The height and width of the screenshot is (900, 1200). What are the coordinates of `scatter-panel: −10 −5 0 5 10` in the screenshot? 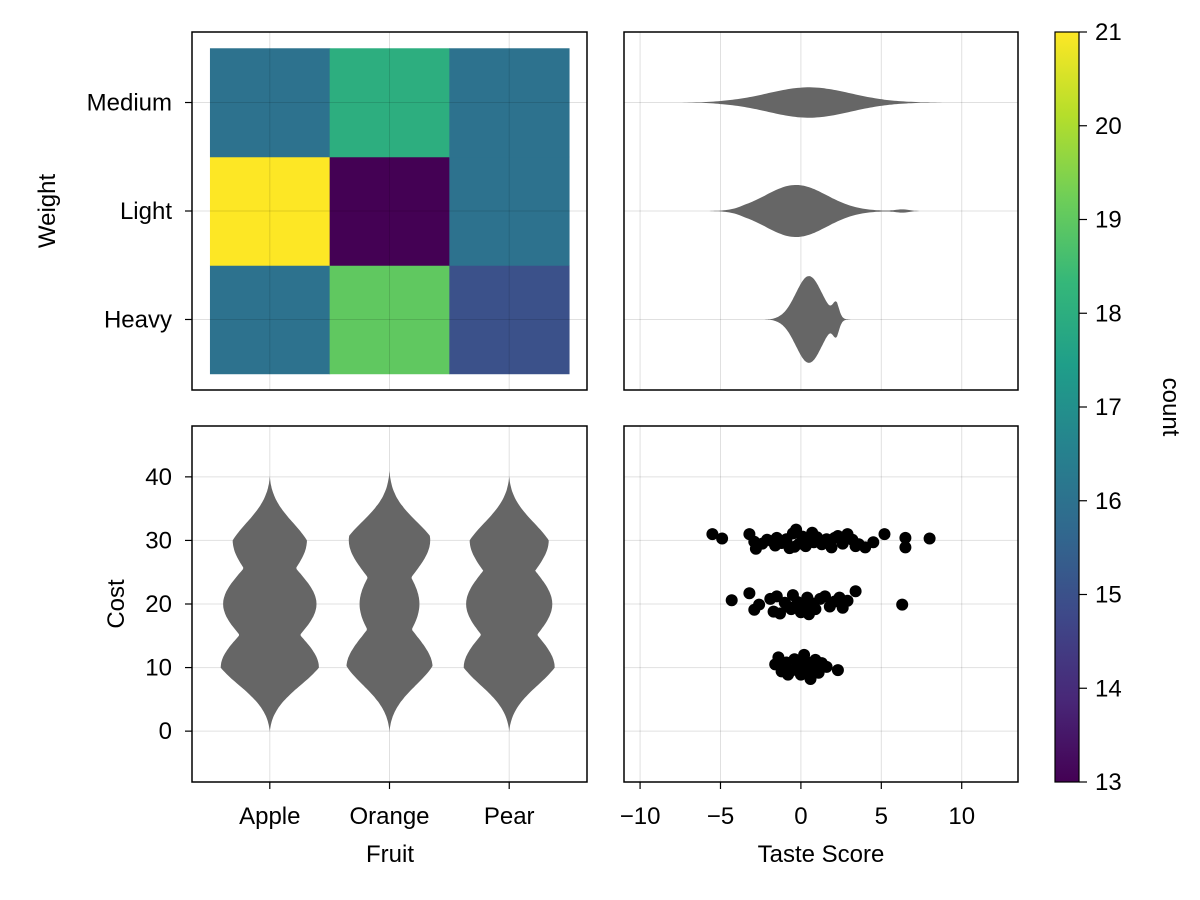 It's located at (819, 627).